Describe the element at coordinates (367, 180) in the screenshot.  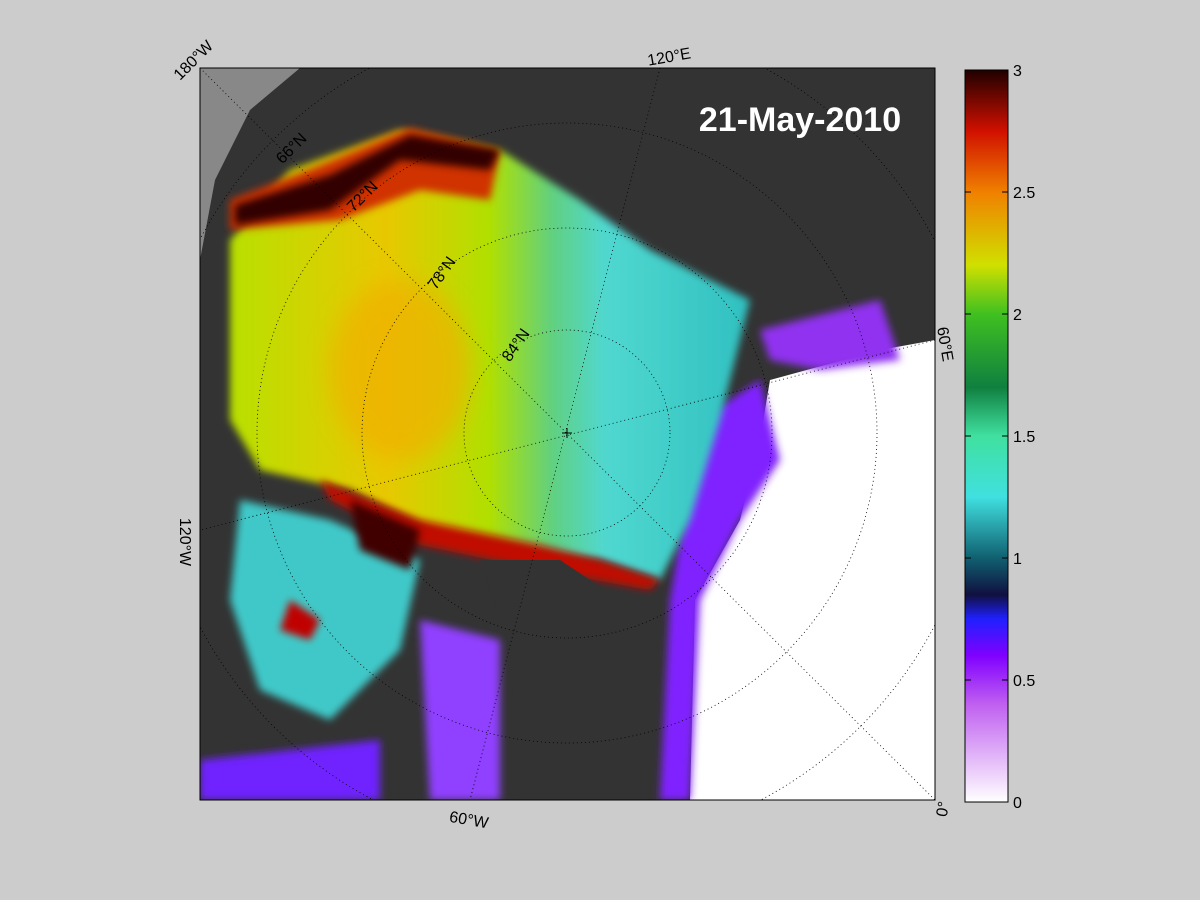
I see `thickest-ice` at that location.